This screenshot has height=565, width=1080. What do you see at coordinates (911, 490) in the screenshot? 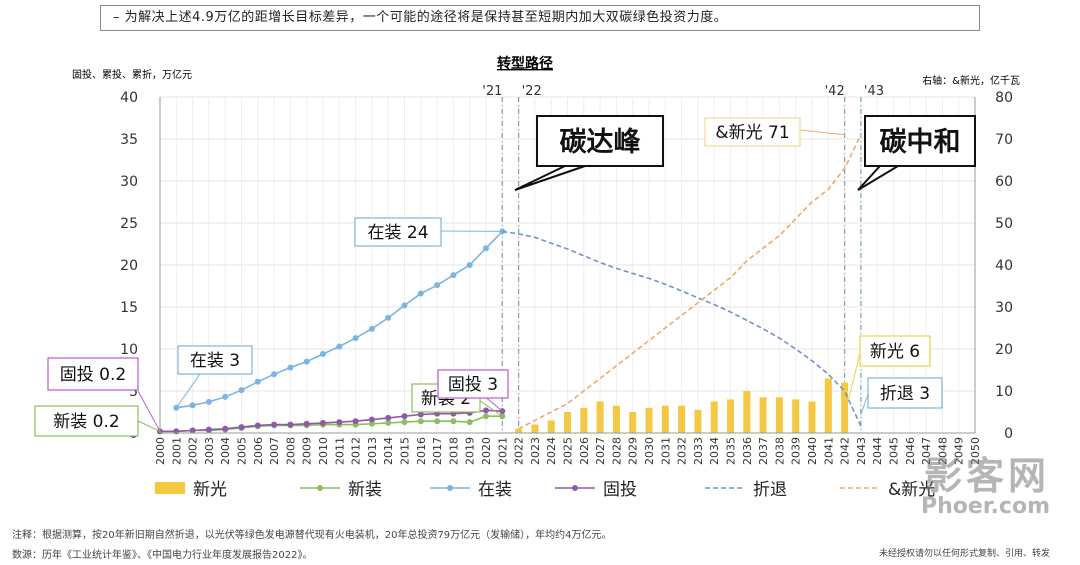
I see `legend-label: &新光` at bounding box center [911, 490].